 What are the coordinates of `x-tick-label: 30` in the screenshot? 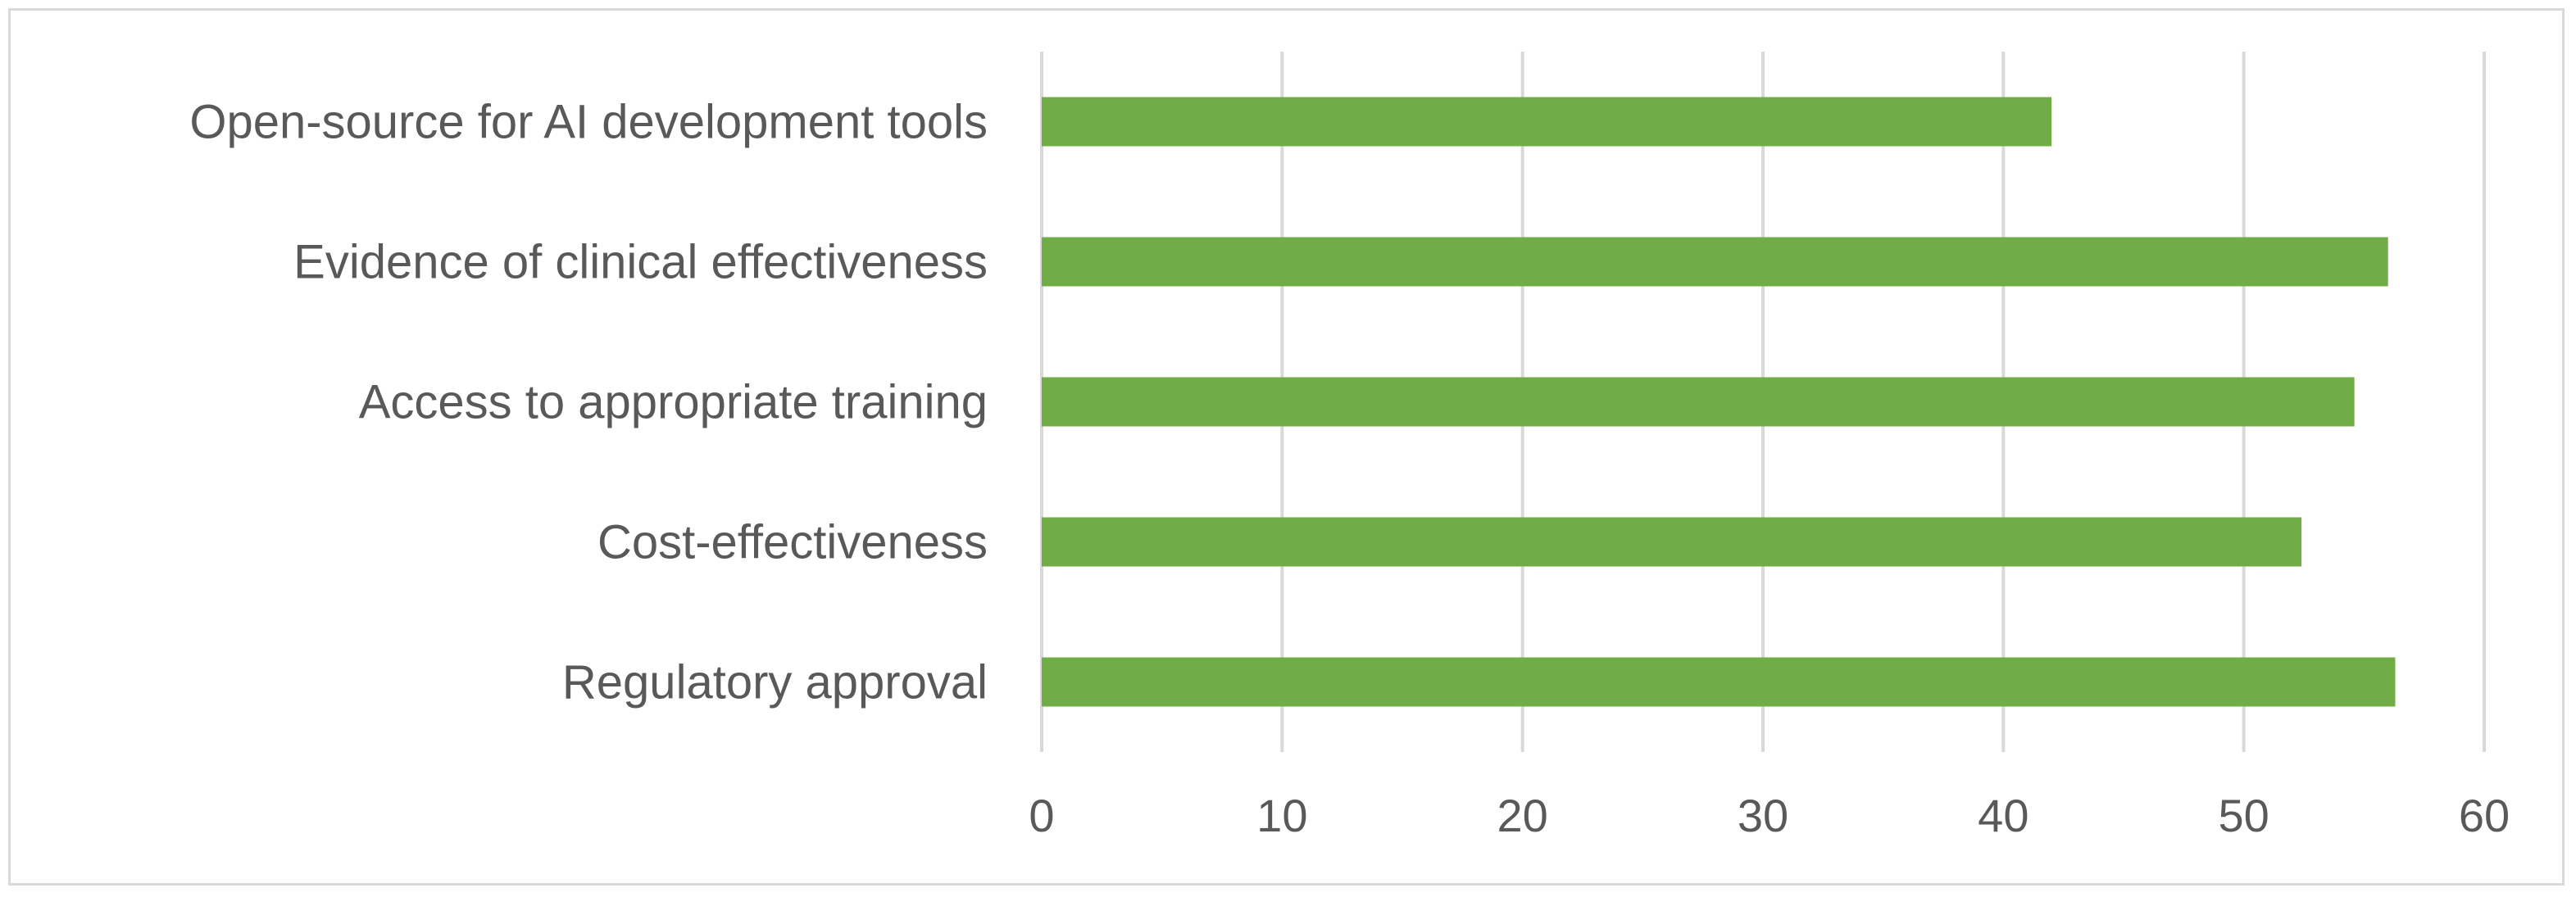 It's located at (1763, 815).